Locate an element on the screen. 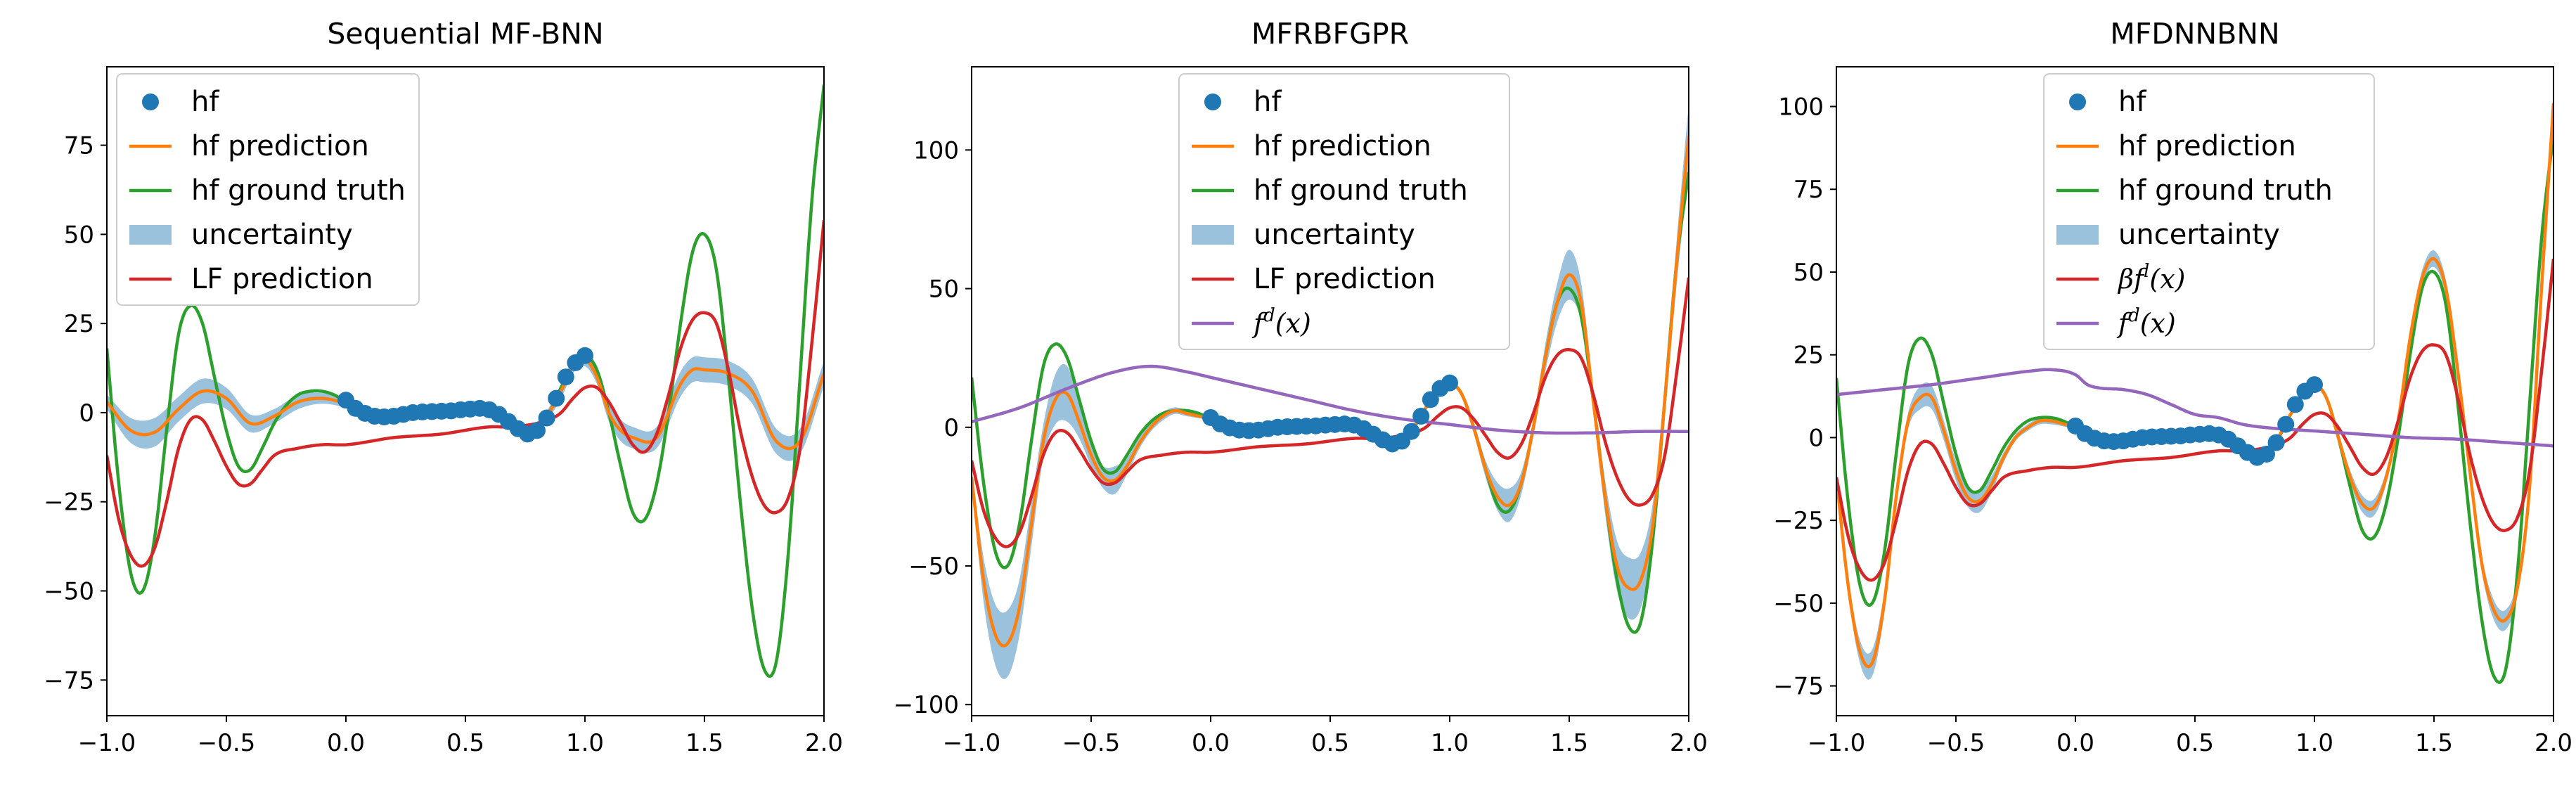  chart-title: MFRBFGPR is located at coordinates (1330, 34).